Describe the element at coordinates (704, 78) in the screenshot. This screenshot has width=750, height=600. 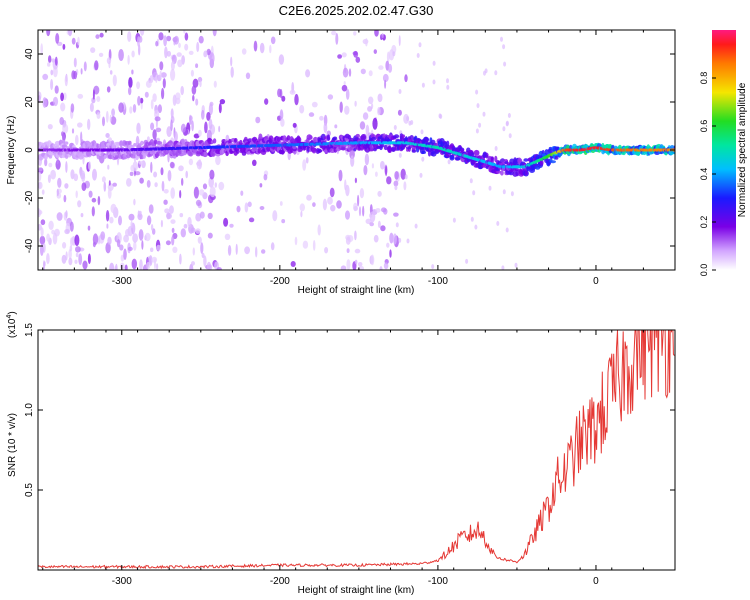
I see `colorbar-tick-label: 0.8` at that location.